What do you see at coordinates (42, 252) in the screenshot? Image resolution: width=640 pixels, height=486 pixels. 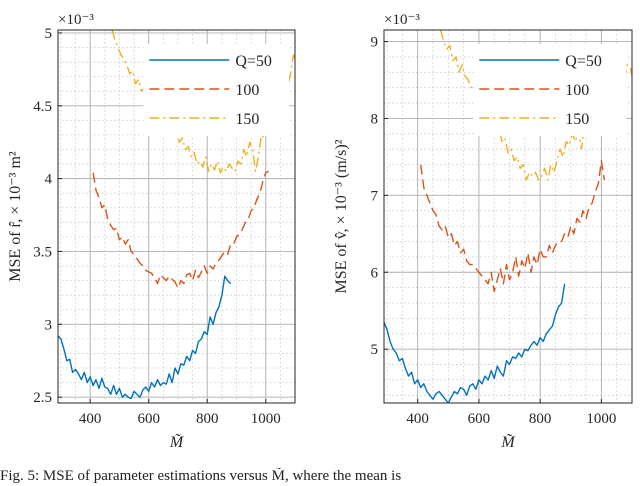 I see `y-tick-label: 3.5` at bounding box center [42, 252].